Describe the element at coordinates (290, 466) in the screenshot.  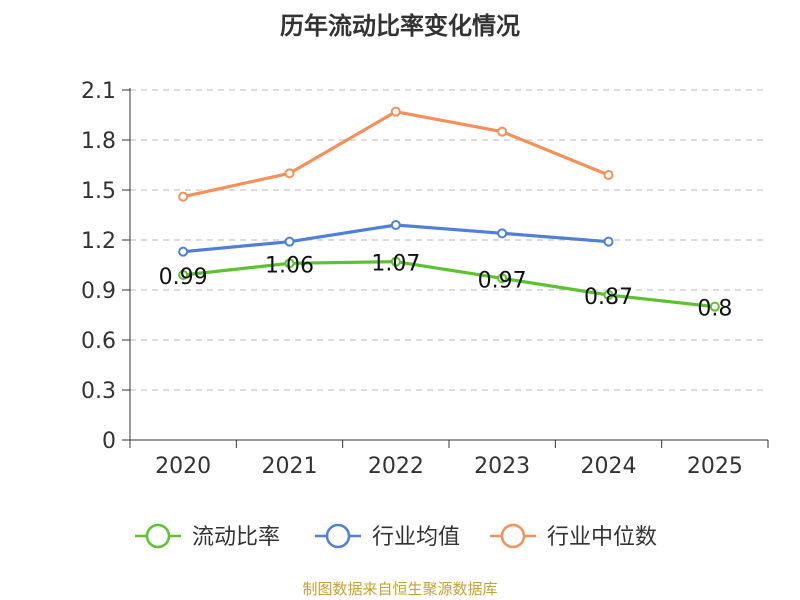
I see `x-tick-label-2021: 2021` at that location.